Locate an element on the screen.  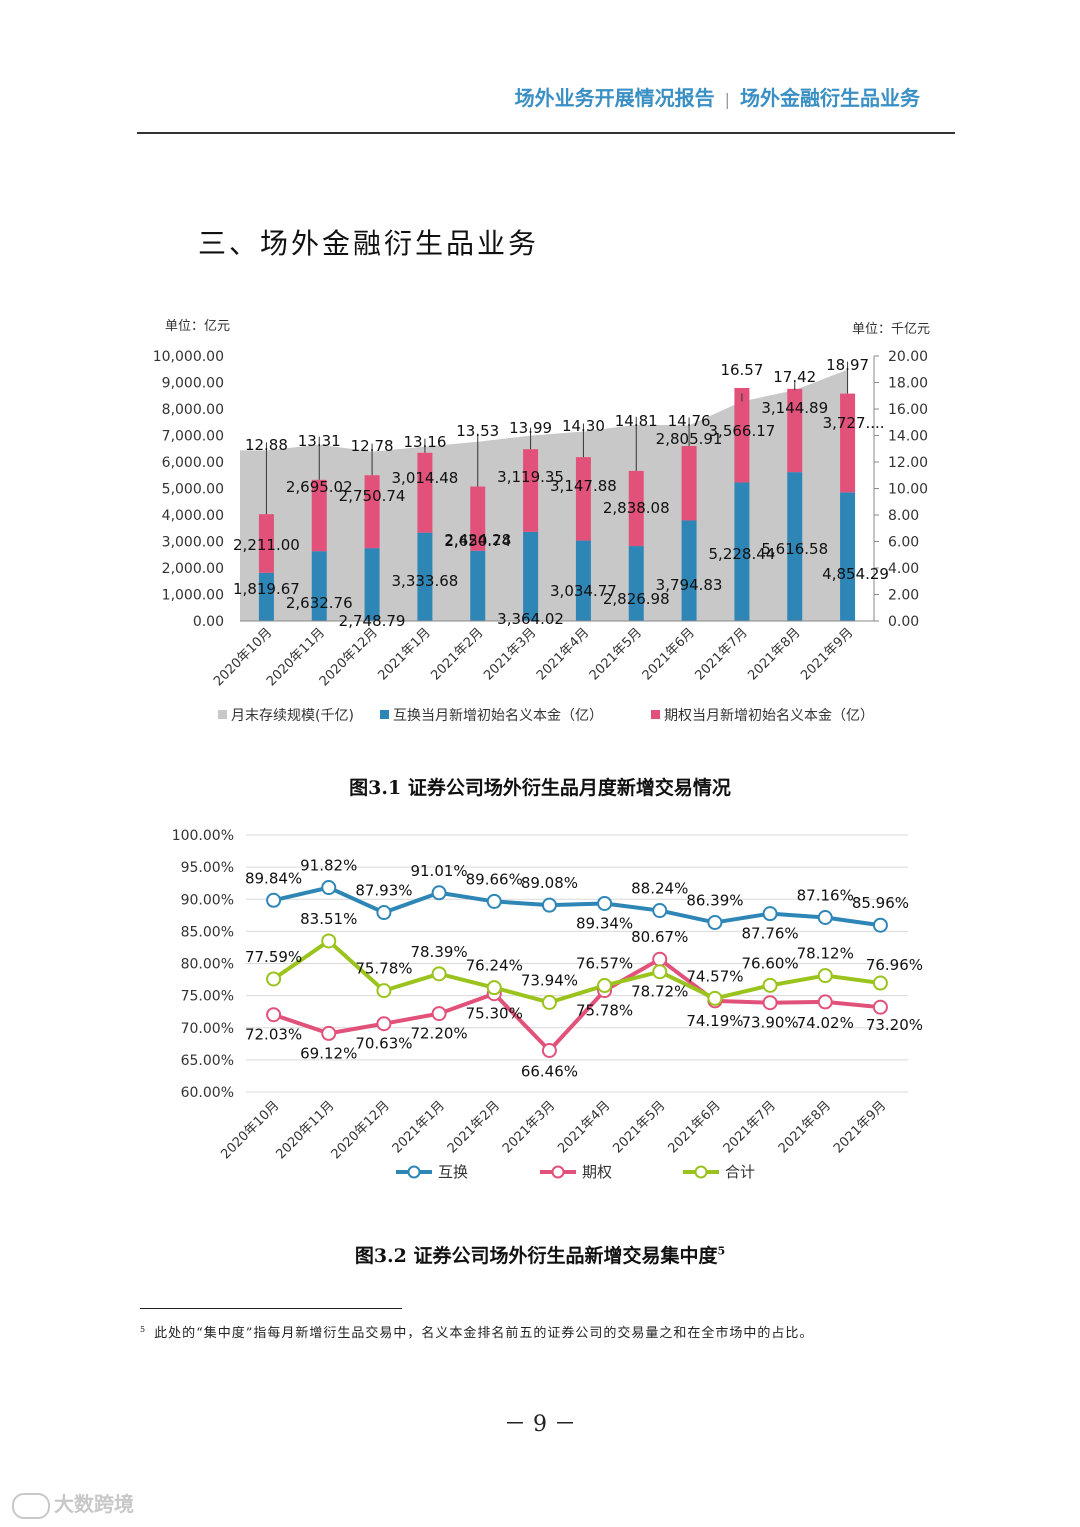
option-value-label: 2,838.08 is located at coordinates (636, 508).